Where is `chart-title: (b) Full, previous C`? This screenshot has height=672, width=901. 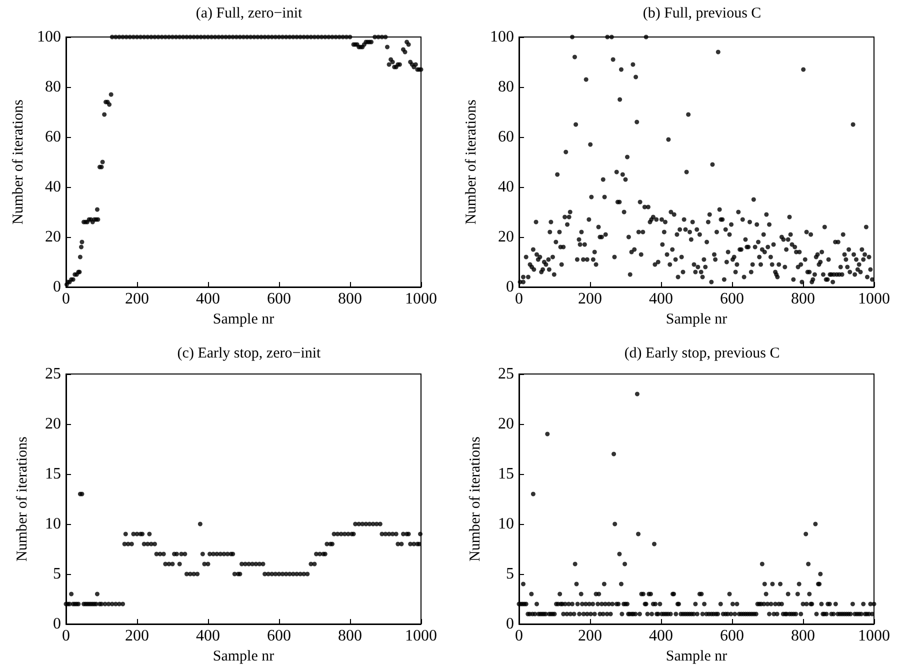
chart-title: (b) Full, previous C is located at coordinates (702, 14).